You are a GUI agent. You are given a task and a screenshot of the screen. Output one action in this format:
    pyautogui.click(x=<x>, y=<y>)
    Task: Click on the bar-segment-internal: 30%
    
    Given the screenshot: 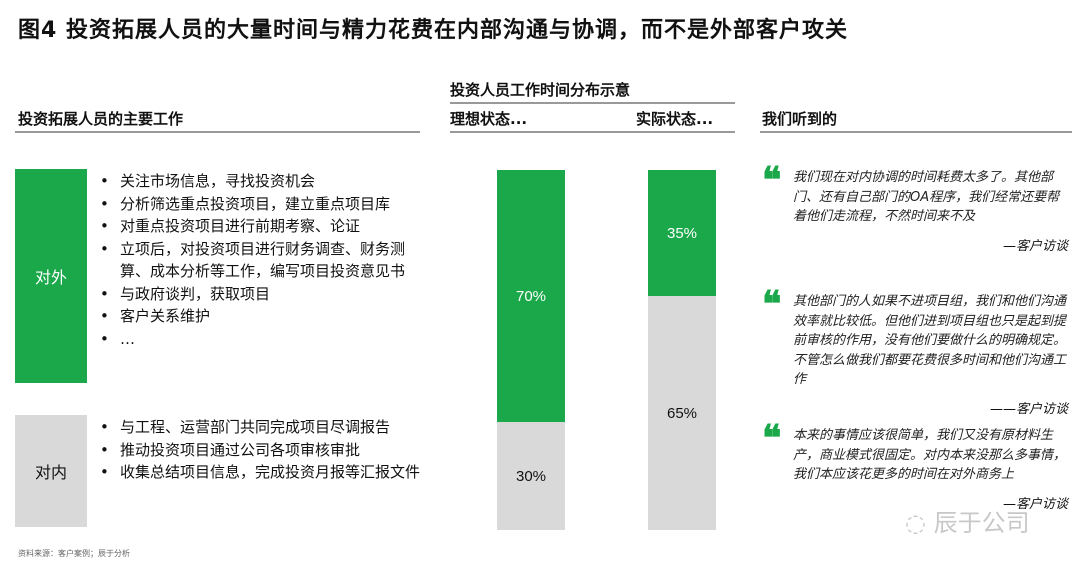 What is the action you would take?
    pyautogui.click(x=531, y=476)
    